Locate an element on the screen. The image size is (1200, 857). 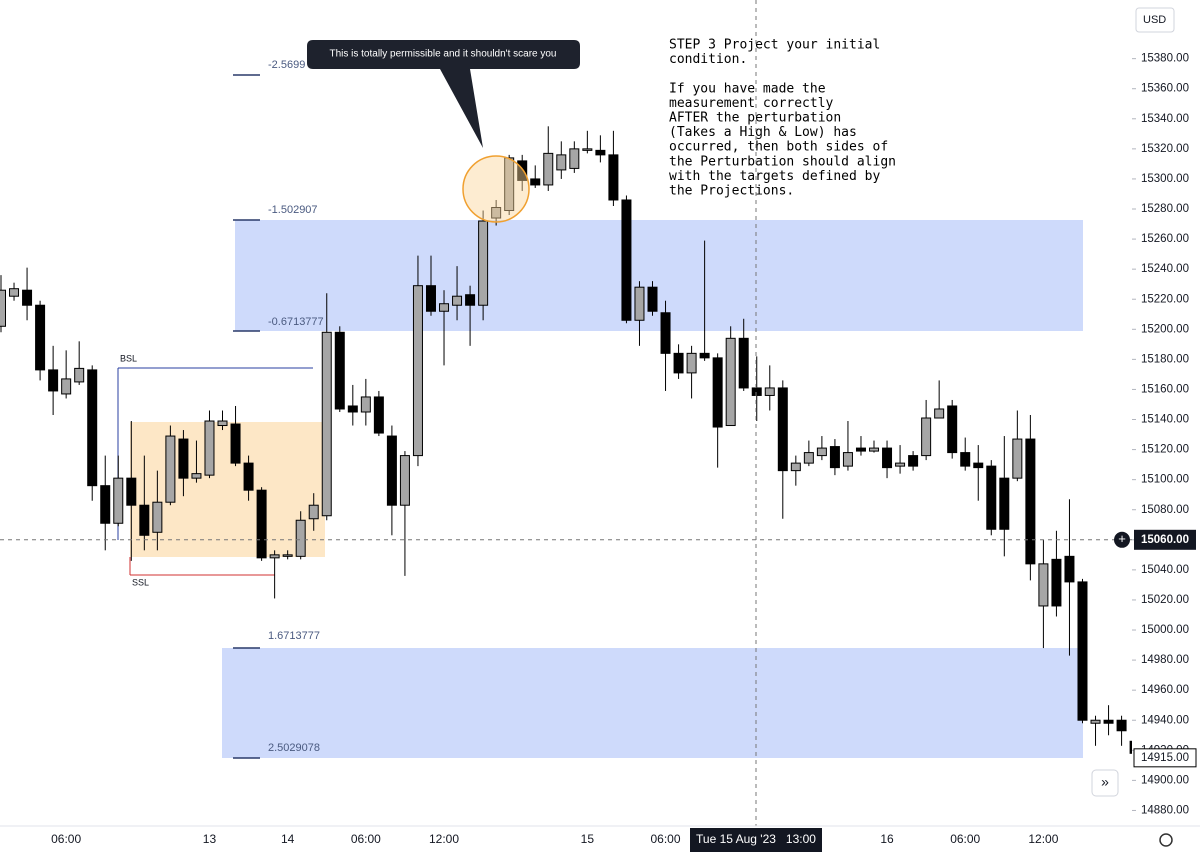
x-tick-label: 13 is located at coordinates (210, 839).